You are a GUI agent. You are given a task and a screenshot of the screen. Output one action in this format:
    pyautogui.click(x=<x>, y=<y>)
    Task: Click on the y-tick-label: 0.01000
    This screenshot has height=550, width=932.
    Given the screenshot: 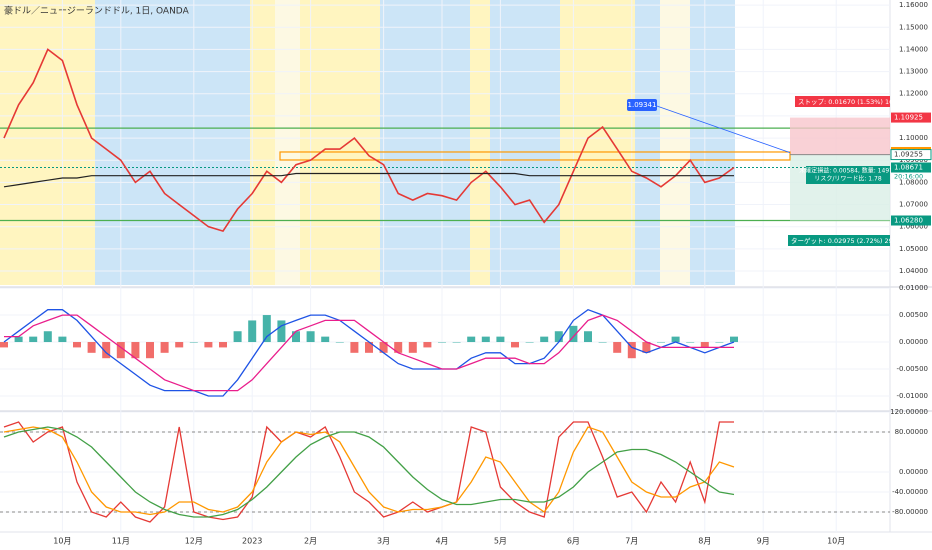 What is the action you would take?
    pyautogui.click(x=913, y=288)
    